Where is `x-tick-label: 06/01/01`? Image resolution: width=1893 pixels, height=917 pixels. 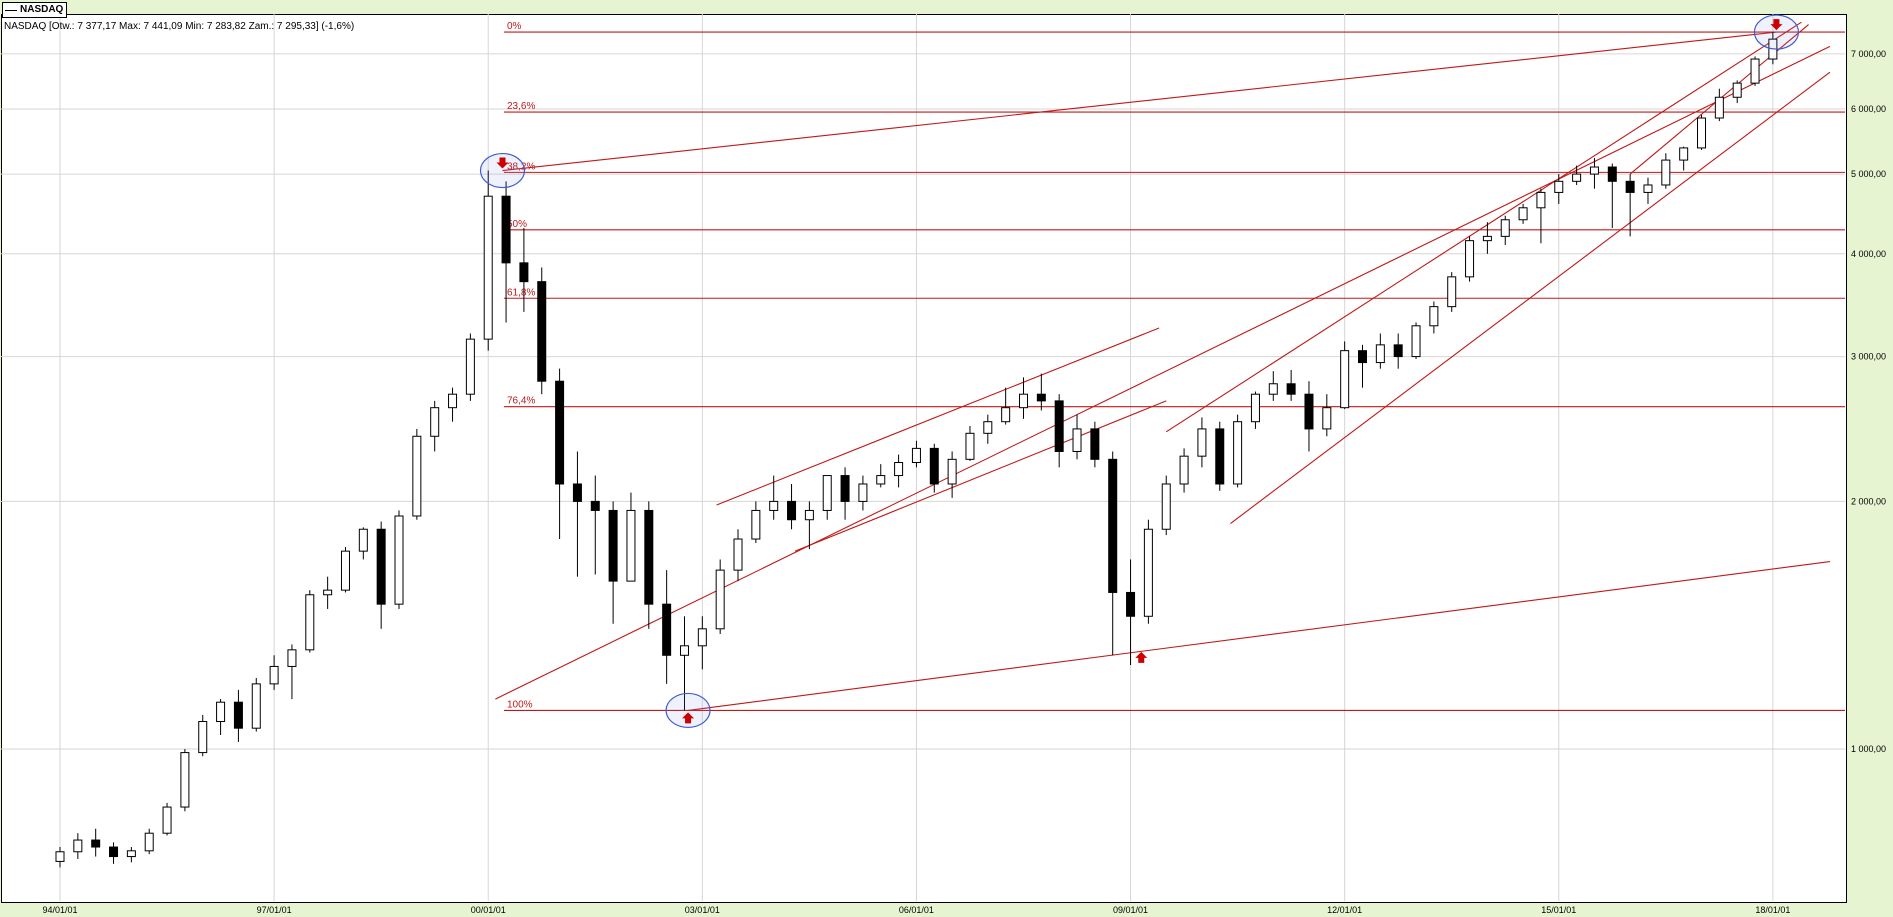
x-tick-label: 06/01/01 is located at coordinates (916, 910).